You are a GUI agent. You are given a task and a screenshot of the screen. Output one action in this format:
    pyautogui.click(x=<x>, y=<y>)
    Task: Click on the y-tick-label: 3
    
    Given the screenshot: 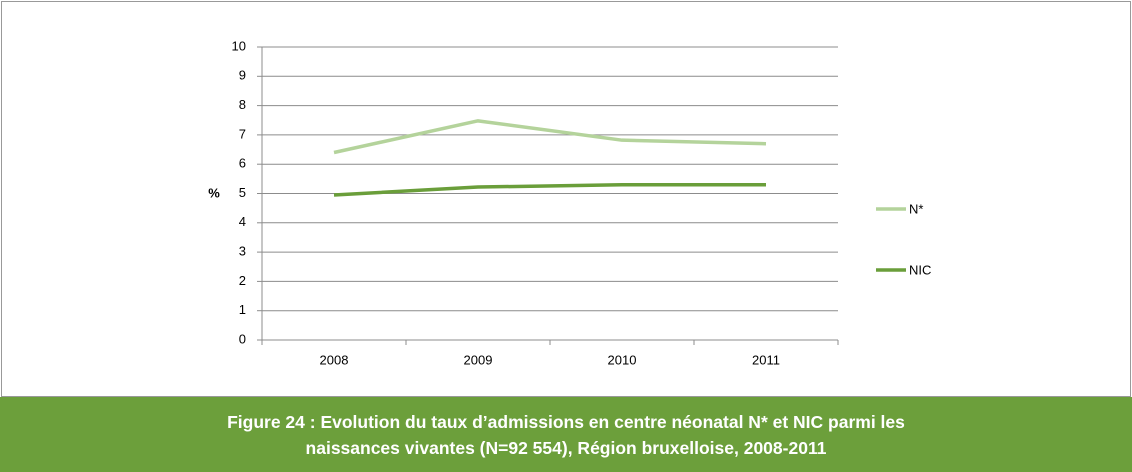 What is the action you would take?
    pyautogui.click(x=242, y=251)
    